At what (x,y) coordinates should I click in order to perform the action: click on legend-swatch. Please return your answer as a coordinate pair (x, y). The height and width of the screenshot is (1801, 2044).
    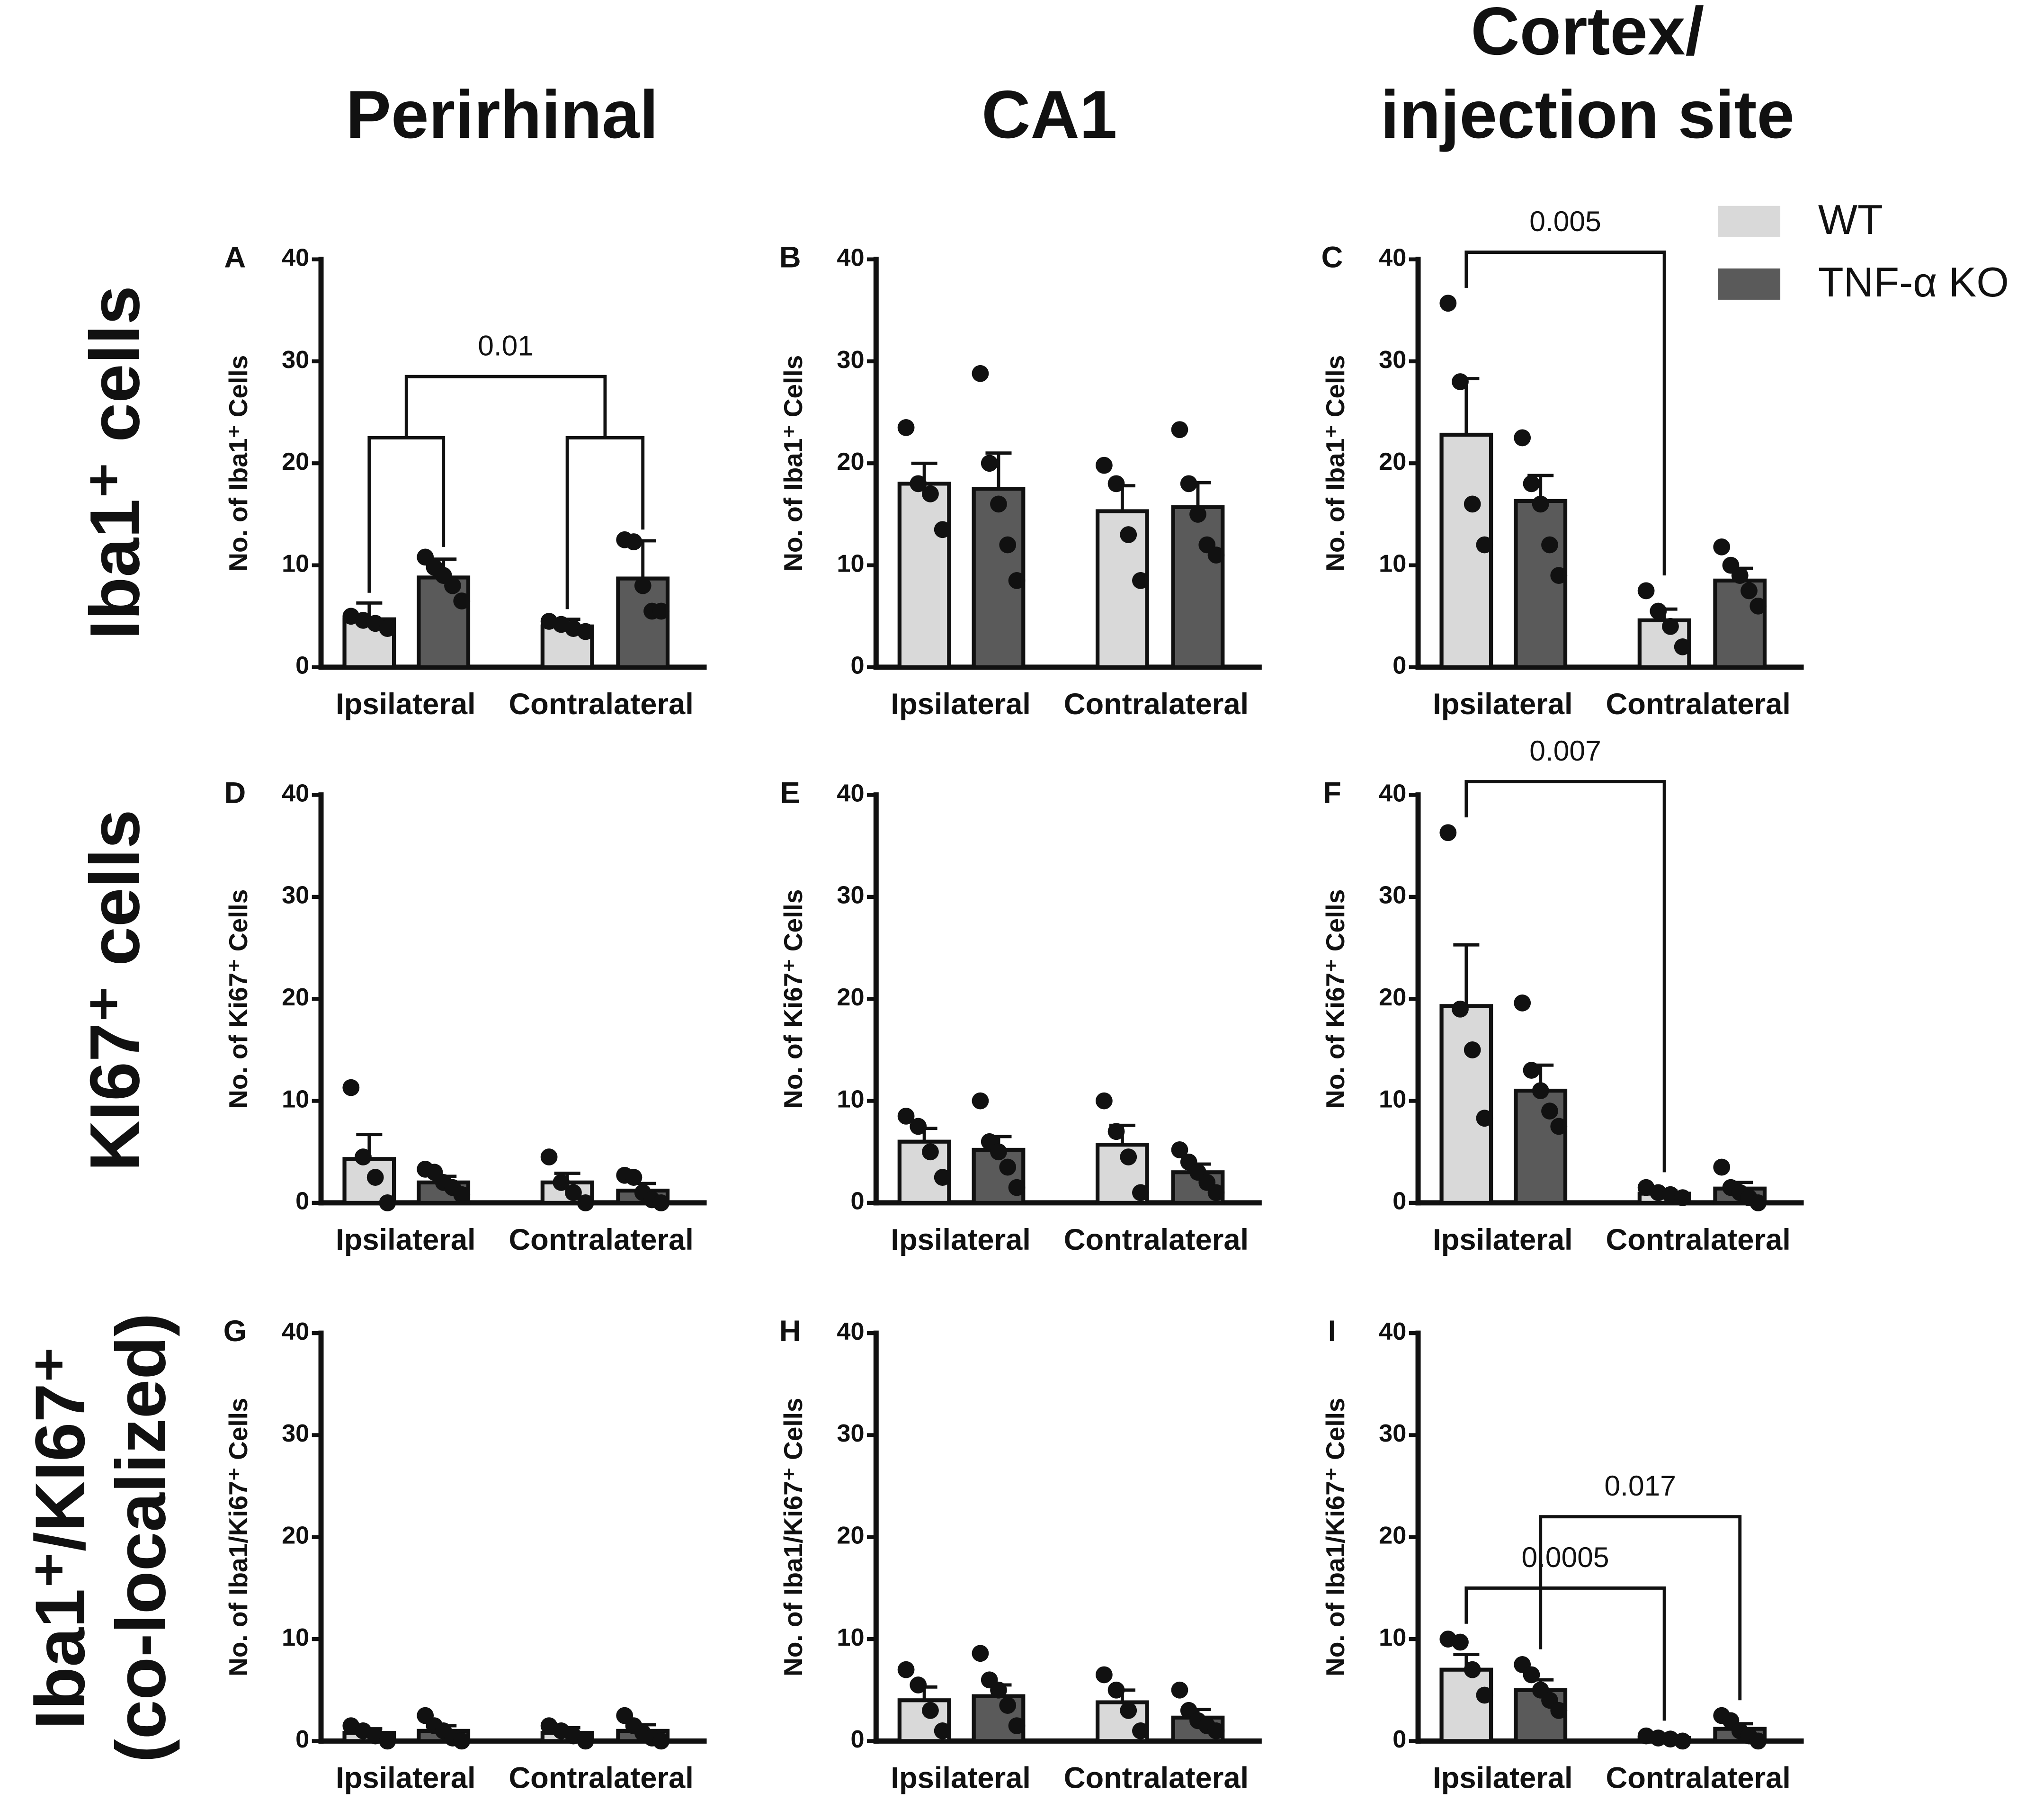
    Looking at the image, I should click on (1749, 221).